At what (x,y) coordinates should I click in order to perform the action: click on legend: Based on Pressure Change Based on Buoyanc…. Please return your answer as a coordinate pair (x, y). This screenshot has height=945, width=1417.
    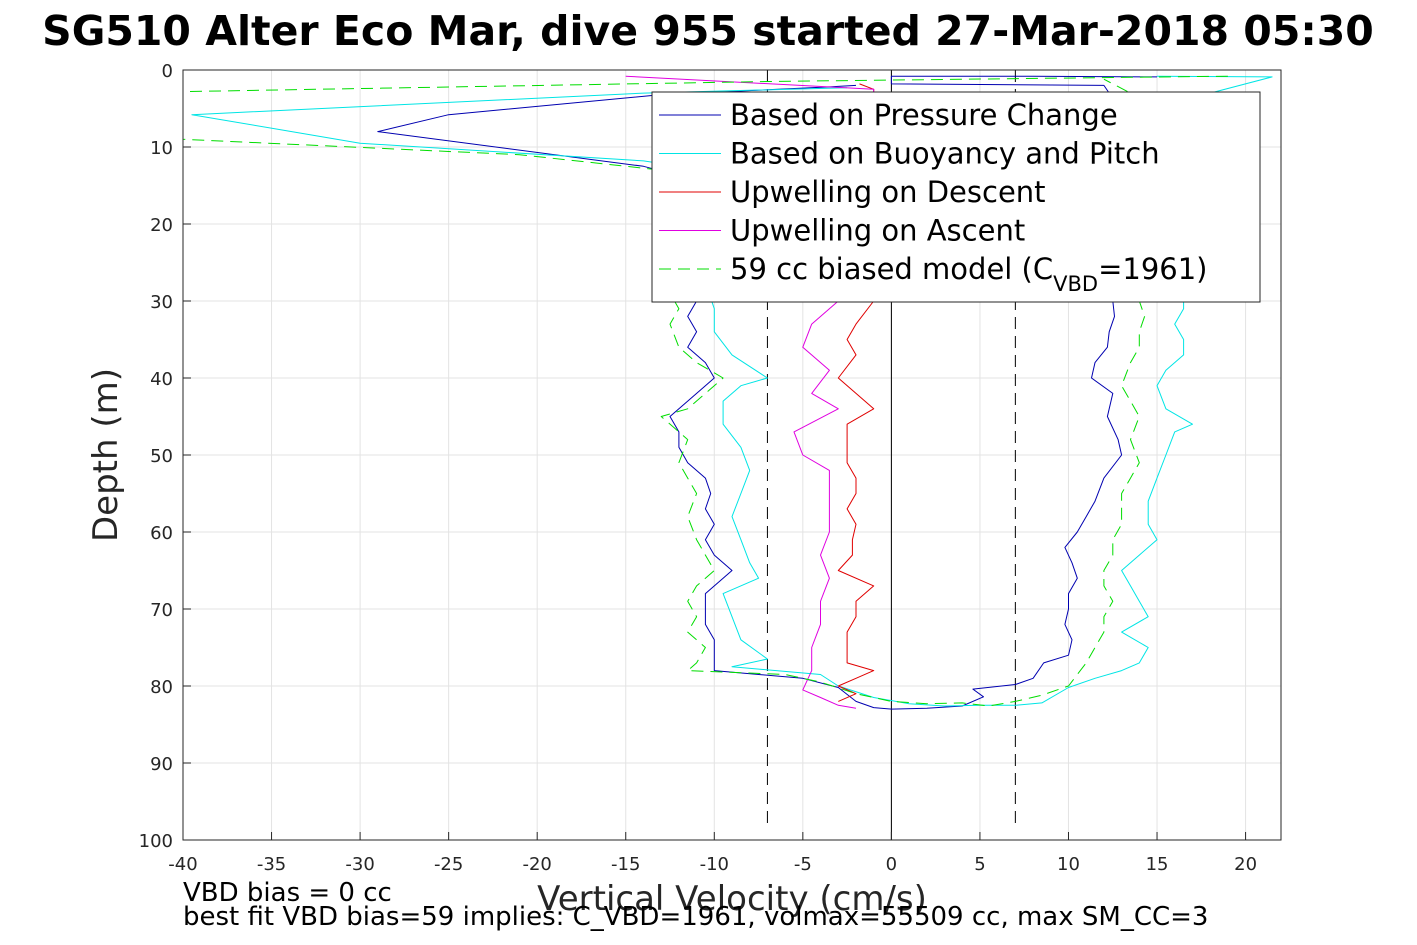
    Looking at the image, I should click on (956, 197).